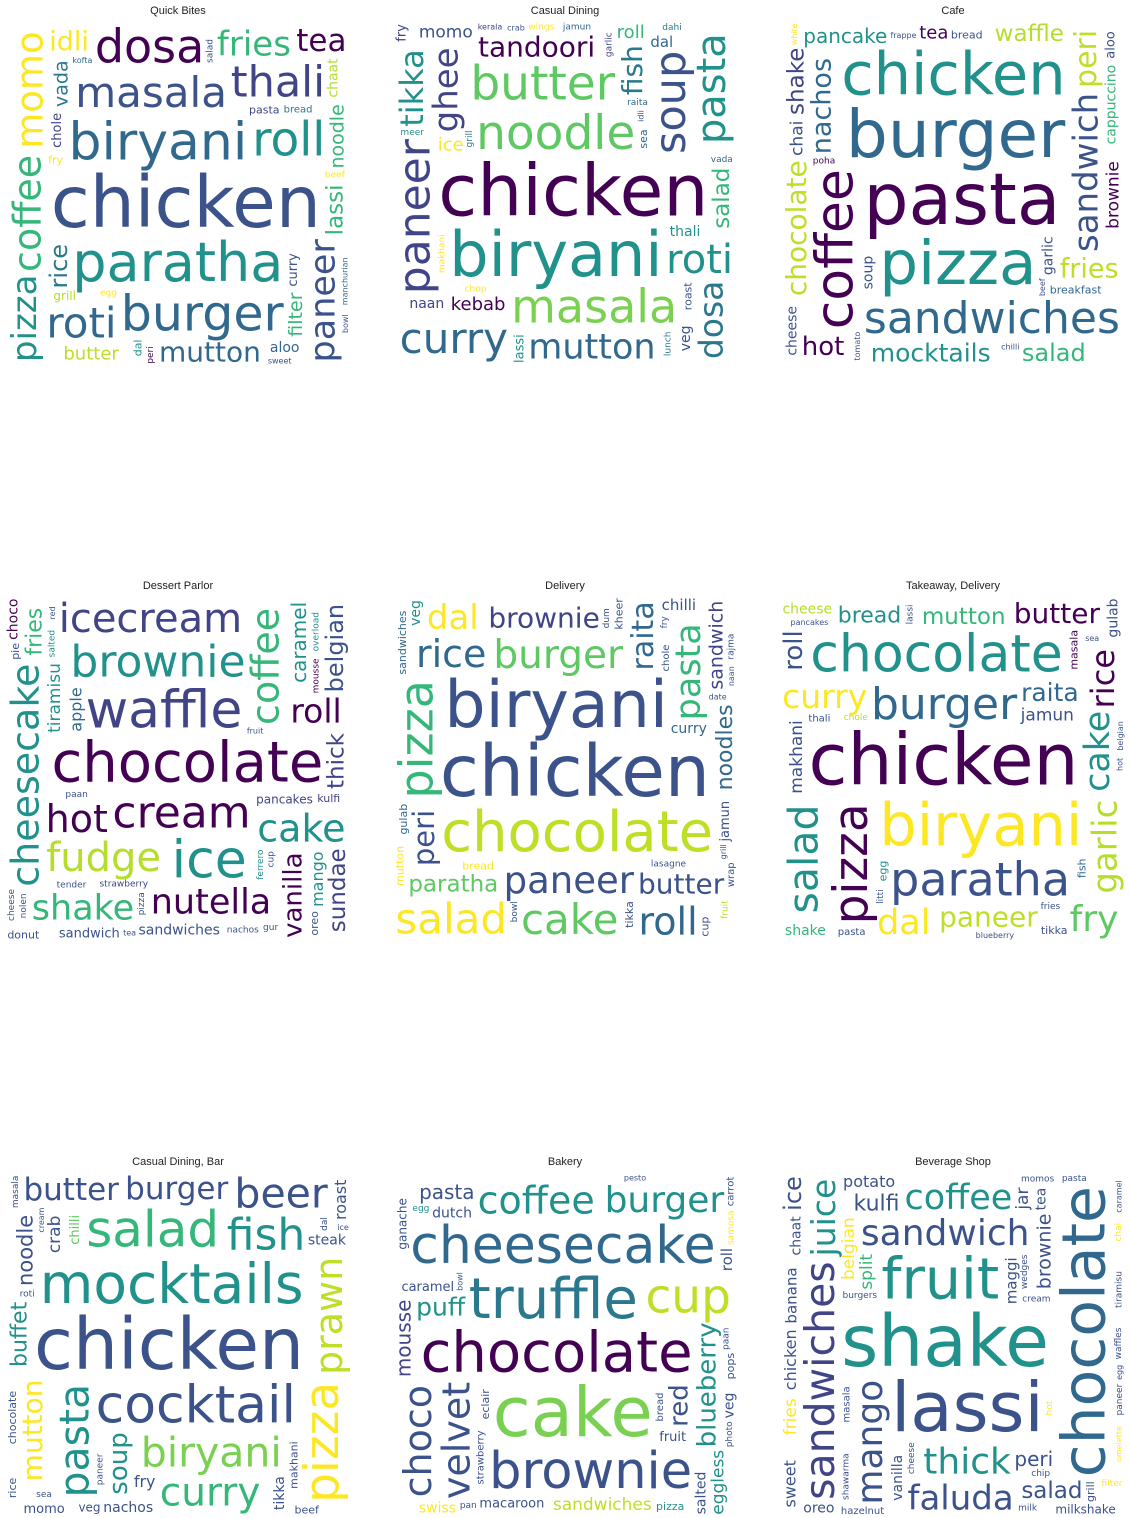 The width and height of the screenshot is (1130, 1518). What do you see at coordinates (845, 36) in the screenshot?
I see `word-pancake: pancake` at bounding box center [845, 36].